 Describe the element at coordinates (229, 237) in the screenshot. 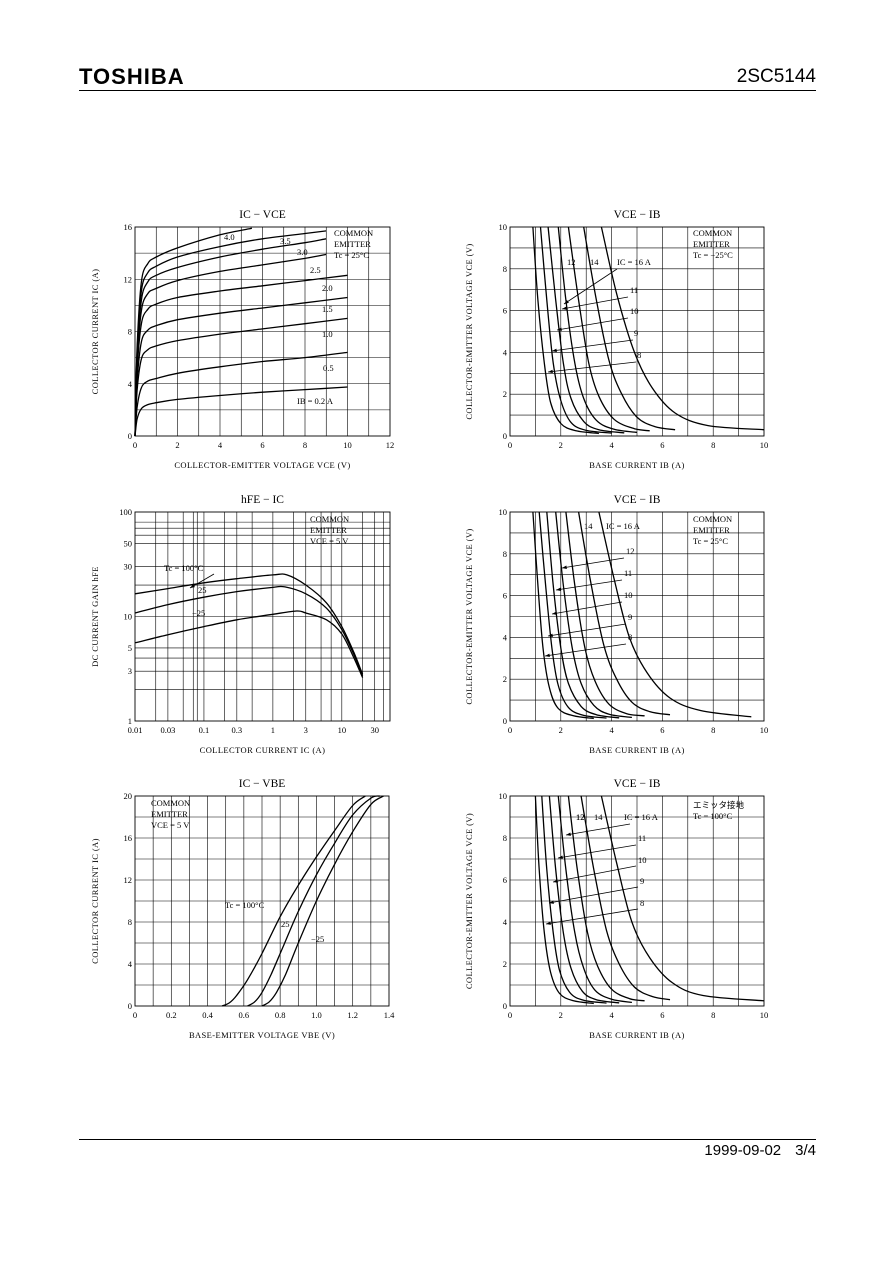

I see `series-label: 4.0` at that location.